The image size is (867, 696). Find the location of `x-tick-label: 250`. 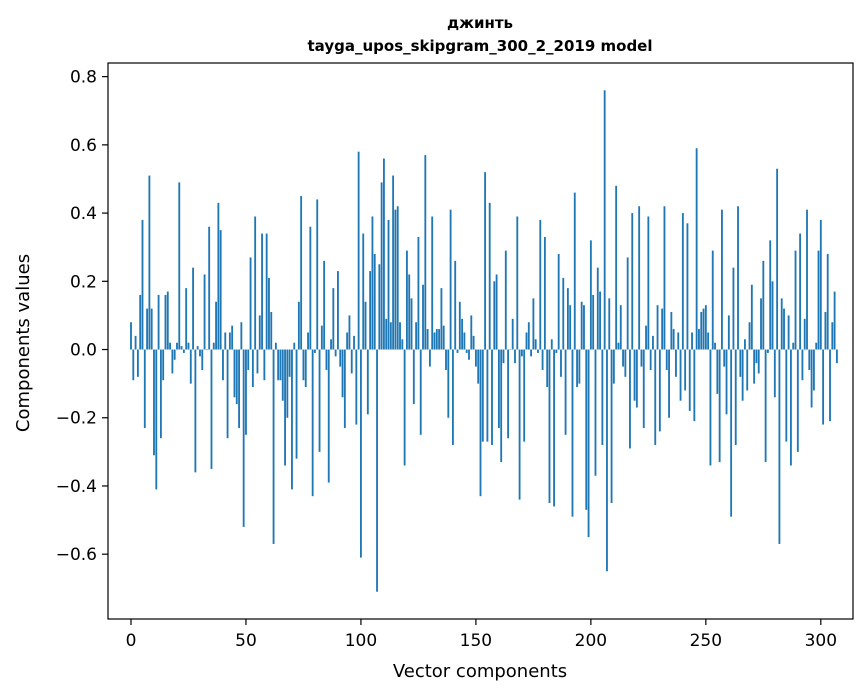

x-tick-label: 250 is located at coordinates (706, 641).